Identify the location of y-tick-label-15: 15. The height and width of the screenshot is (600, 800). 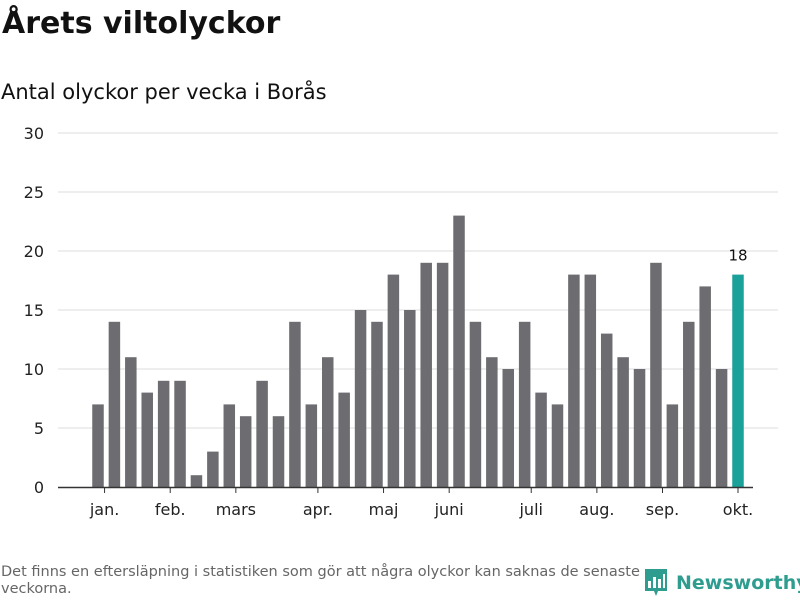
(34, 310).